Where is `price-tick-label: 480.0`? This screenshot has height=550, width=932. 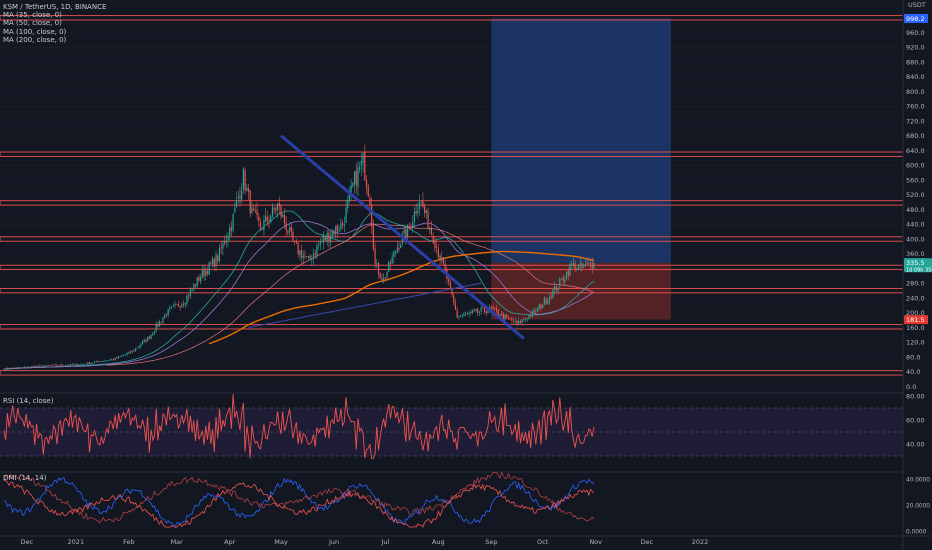
price-tick-label: 480.0 is located at coordinates (915, 210).